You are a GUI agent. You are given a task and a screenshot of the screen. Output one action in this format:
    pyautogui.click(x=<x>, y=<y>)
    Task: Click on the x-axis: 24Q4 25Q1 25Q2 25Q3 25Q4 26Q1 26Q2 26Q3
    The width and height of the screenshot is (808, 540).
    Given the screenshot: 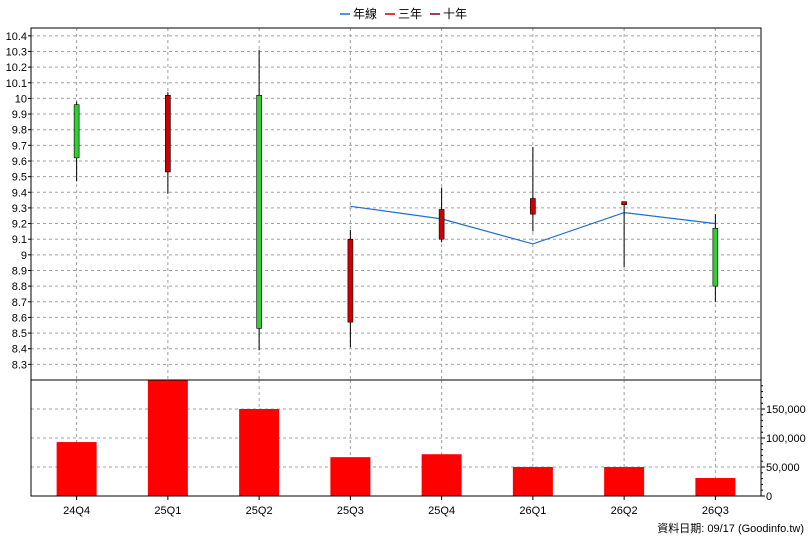 What is the action you would take?
    pyautogui.click(x=396, y=506)
    